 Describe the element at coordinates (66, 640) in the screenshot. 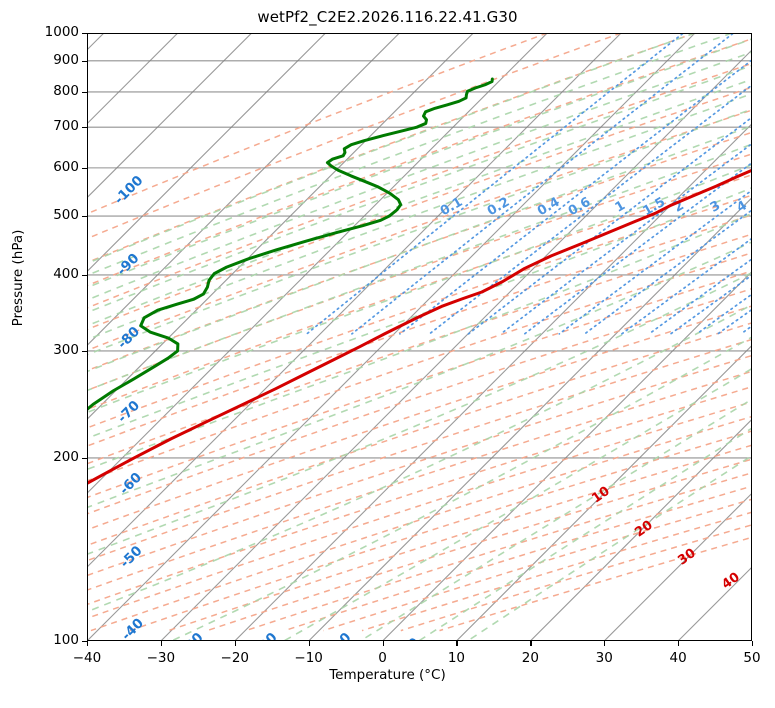

I see `y-tick-label: 100` at that location.